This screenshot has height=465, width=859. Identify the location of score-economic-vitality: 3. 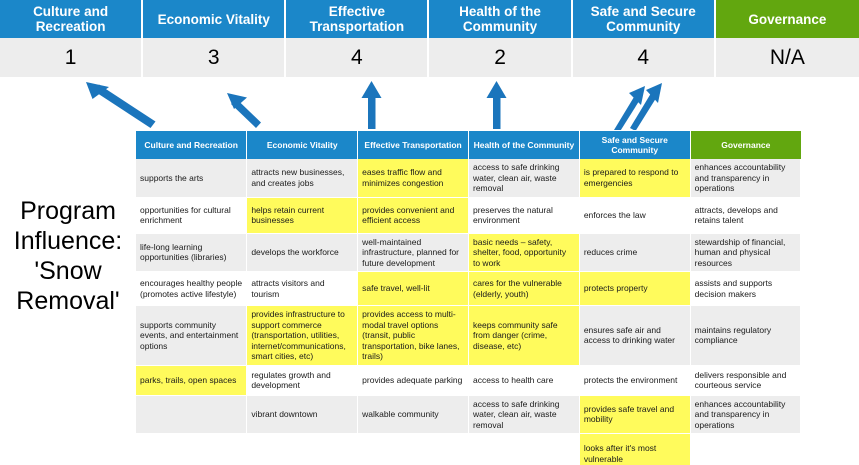
(215, 57).